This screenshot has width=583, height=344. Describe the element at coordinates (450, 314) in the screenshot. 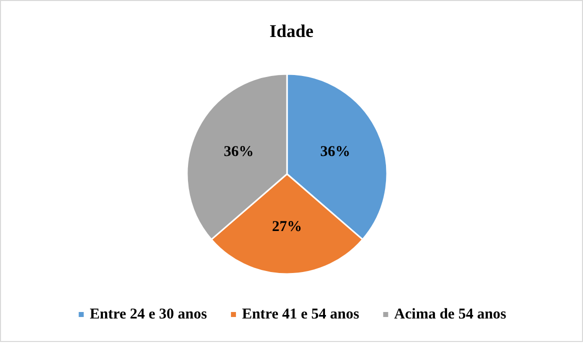

I see `legend-label: Acima de 54 anos` at that location.